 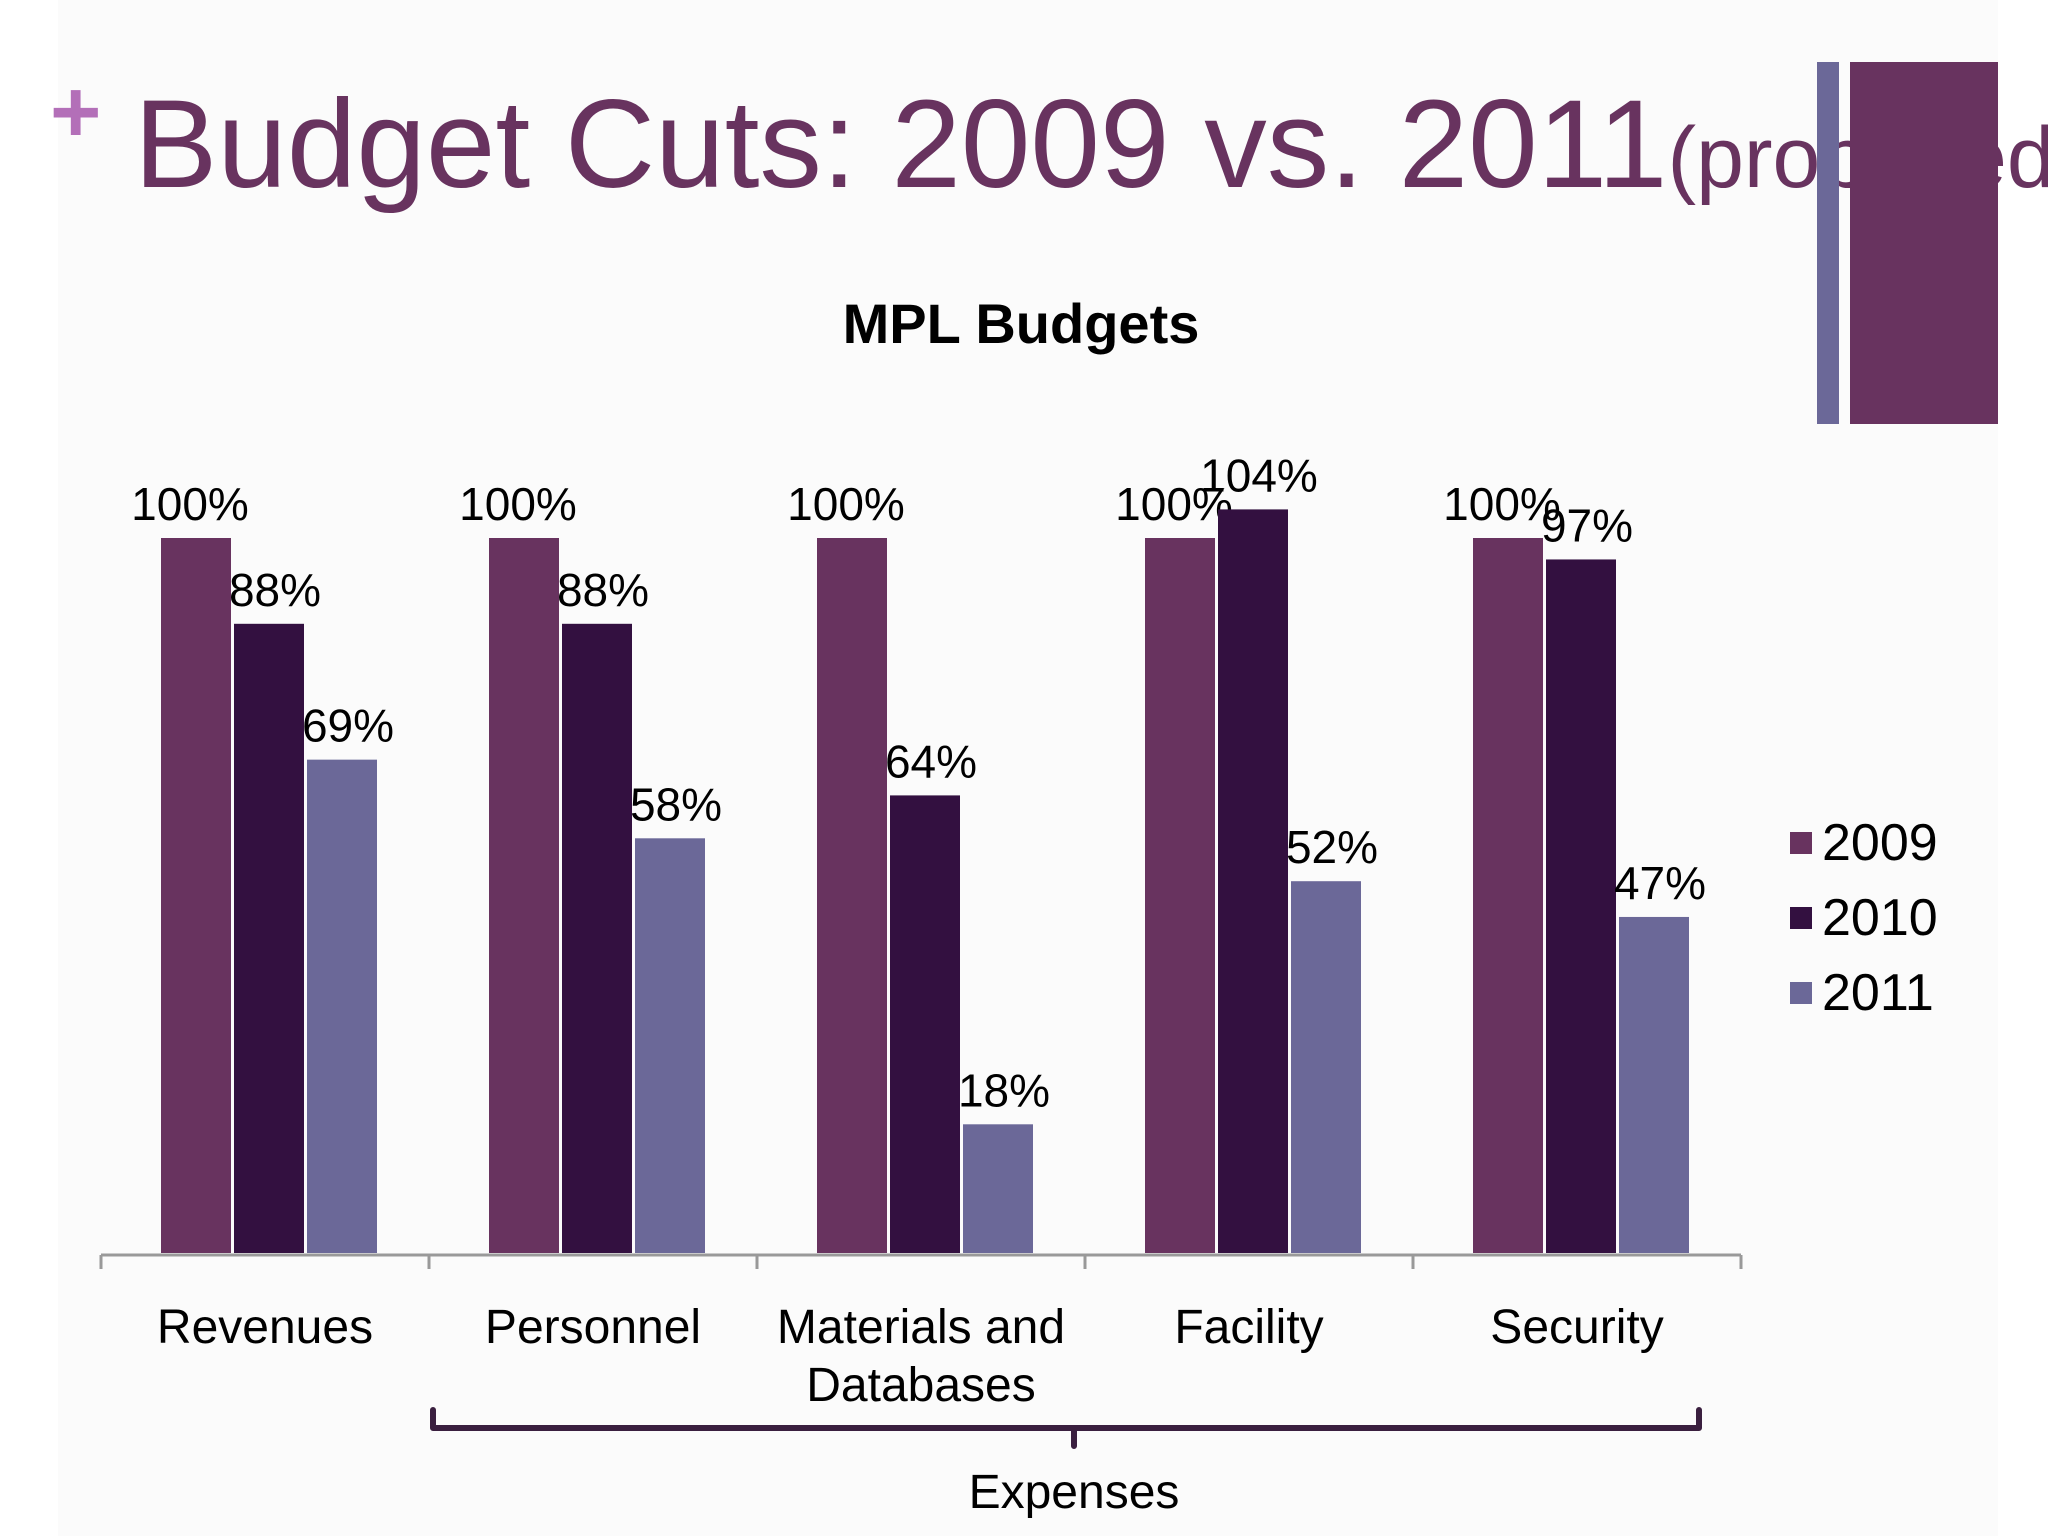 I want to click on legend-item: 2009, so click(x=1864, y=842).